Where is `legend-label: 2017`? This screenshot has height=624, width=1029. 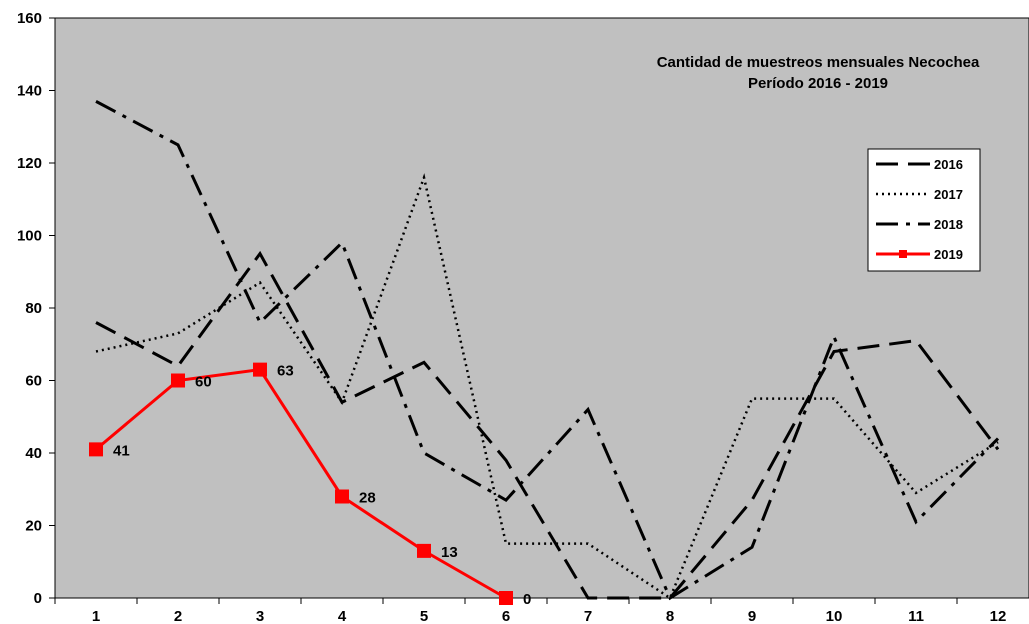 legend-label: 2017 is located at coordinates (948, 194).